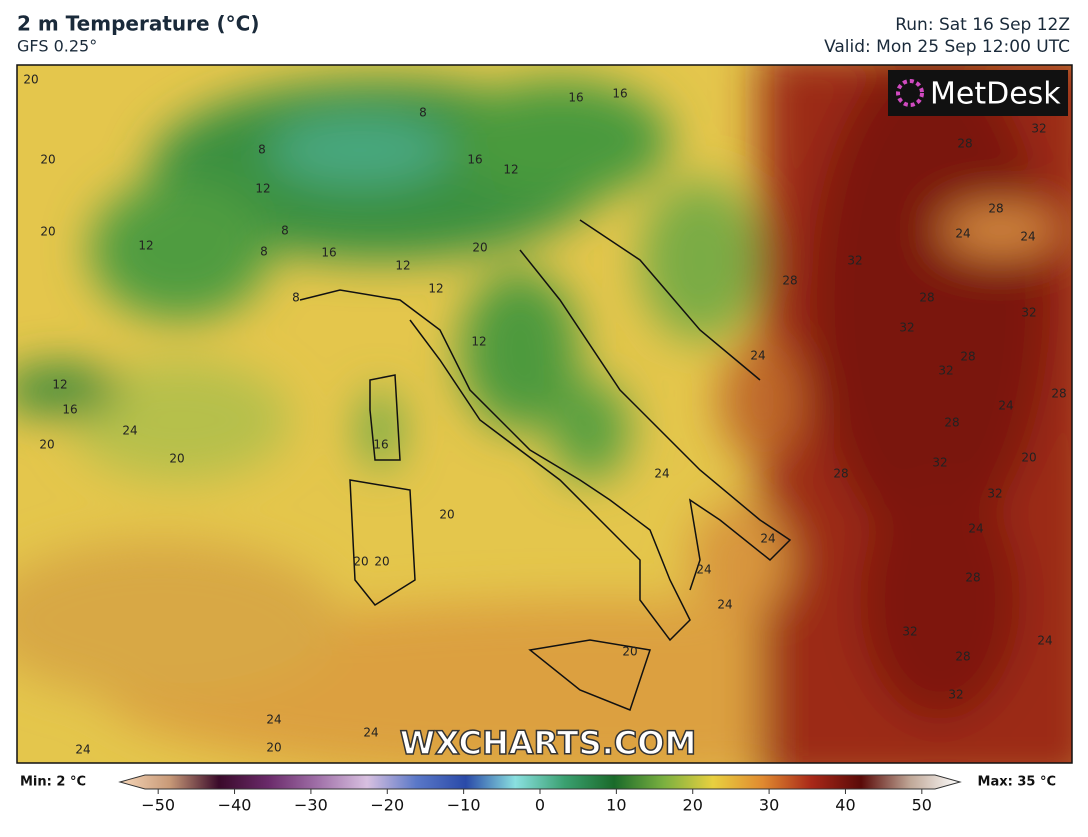 This screenshot has width=1088, height=837. Describe the element at coordinates (947, 47) in the screenshot. I see `valid-time: Valid: Mon 25 Sep 12:00 UTC` at that location.